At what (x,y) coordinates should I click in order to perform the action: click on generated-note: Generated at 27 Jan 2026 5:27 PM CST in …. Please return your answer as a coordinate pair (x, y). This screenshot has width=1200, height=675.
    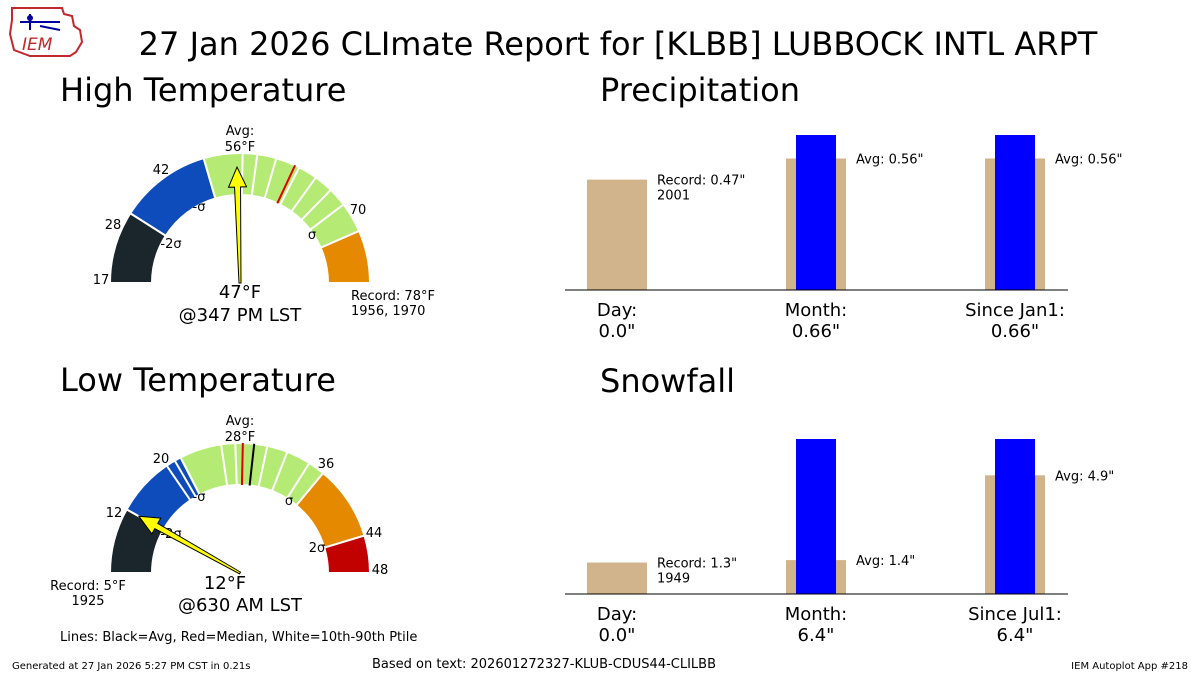
    Looking at the image, I should click on (131, 666).